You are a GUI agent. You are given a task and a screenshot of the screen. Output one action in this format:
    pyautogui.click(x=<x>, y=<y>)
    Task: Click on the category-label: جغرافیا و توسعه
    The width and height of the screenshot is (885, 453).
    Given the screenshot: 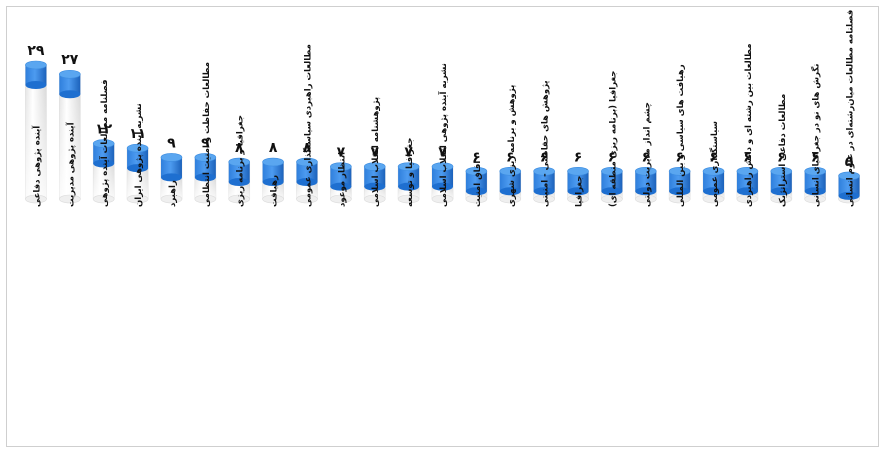 What is the action you would take?
    pyautogui.click(x=410, y=172)
    